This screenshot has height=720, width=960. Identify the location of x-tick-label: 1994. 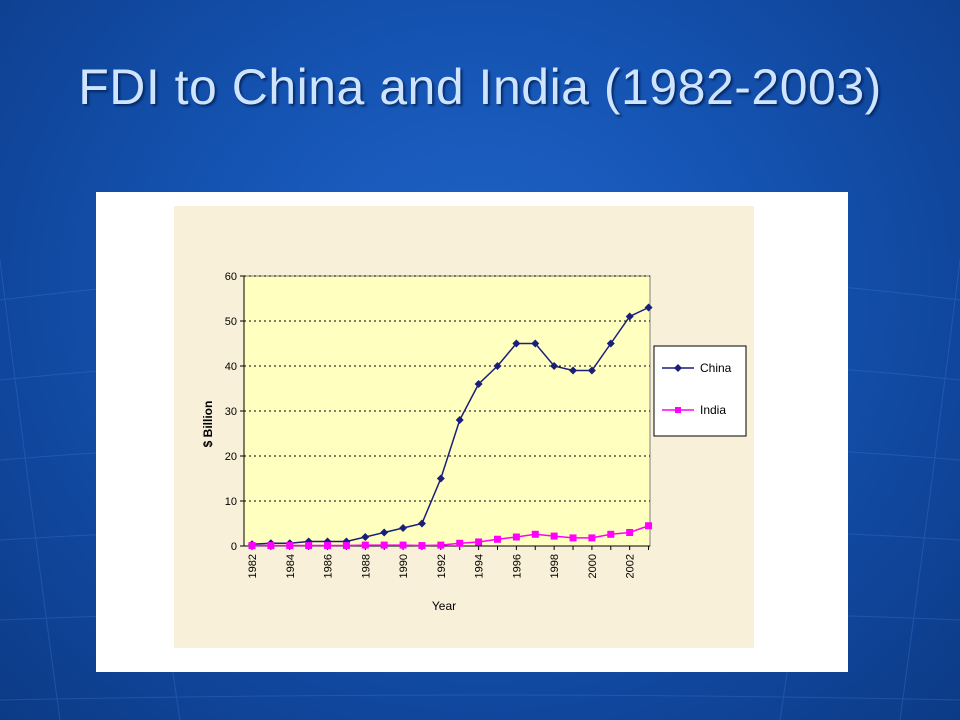
(480, 566).